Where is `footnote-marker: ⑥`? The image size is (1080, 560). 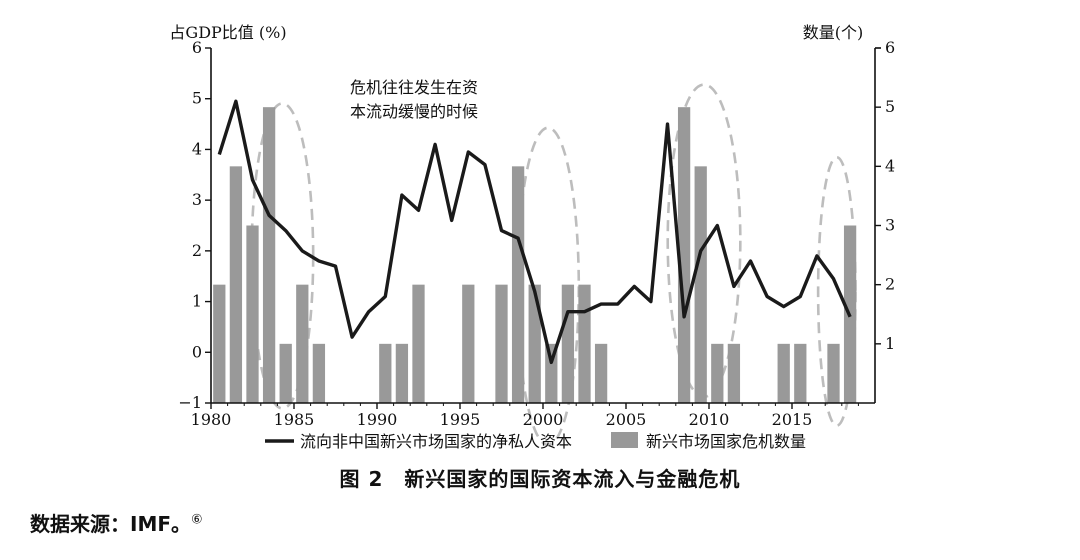 footnote-marker: ⑥ is located at coordinates (197, 520).